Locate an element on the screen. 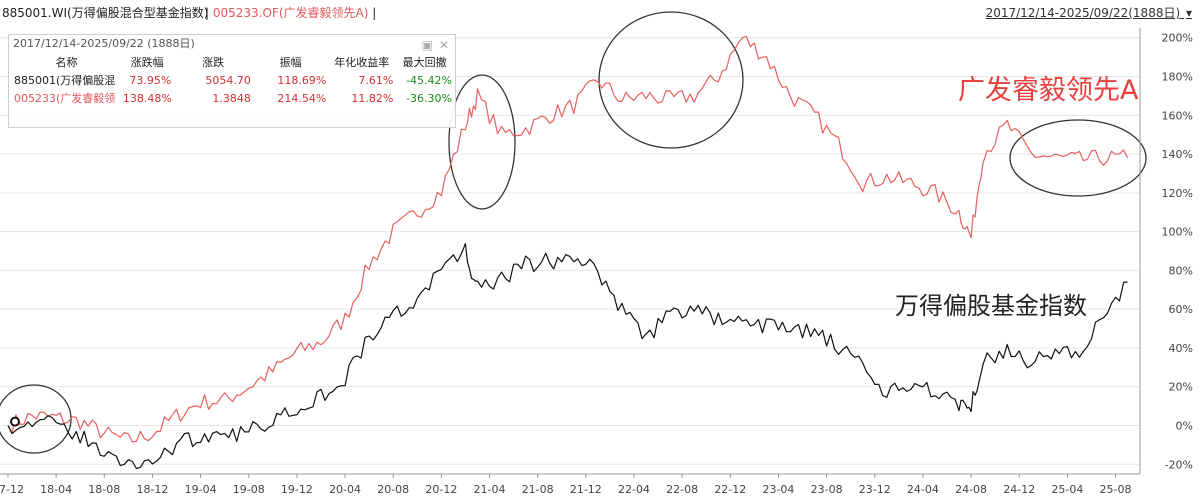  start-marker is located at coordinates (15, 421).